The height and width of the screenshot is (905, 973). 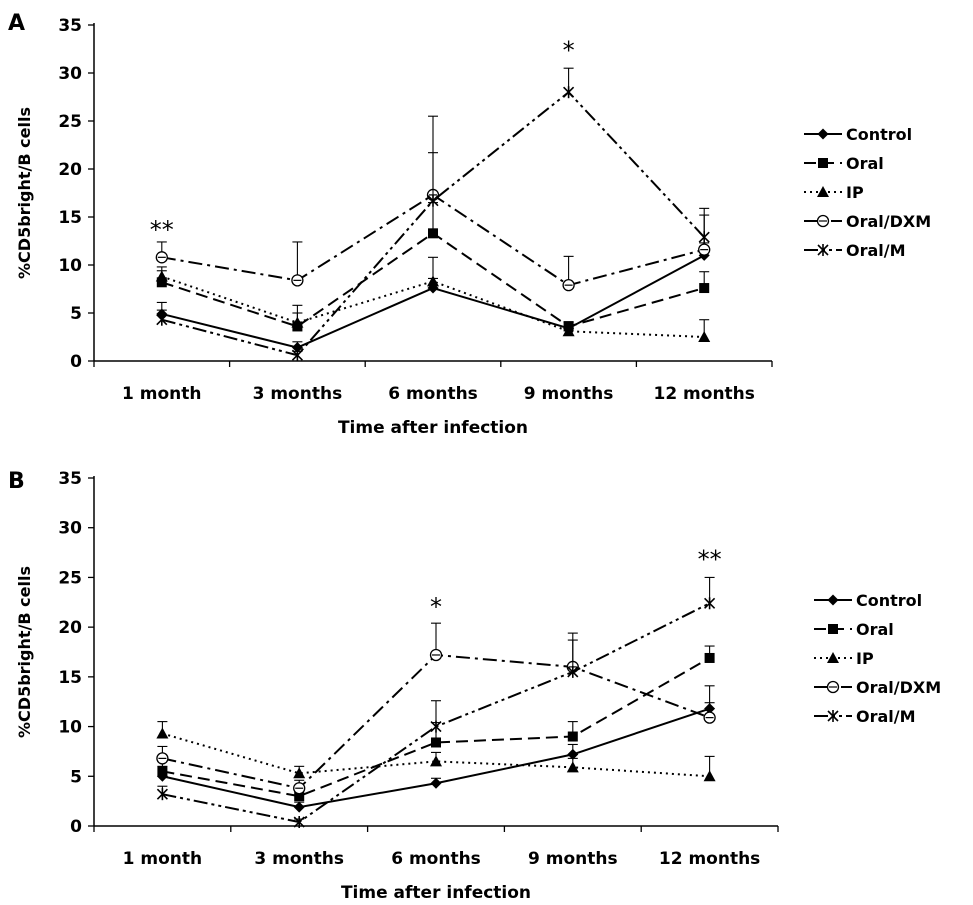 I want to click on legend-item: Control, so click(x=868, y=600).